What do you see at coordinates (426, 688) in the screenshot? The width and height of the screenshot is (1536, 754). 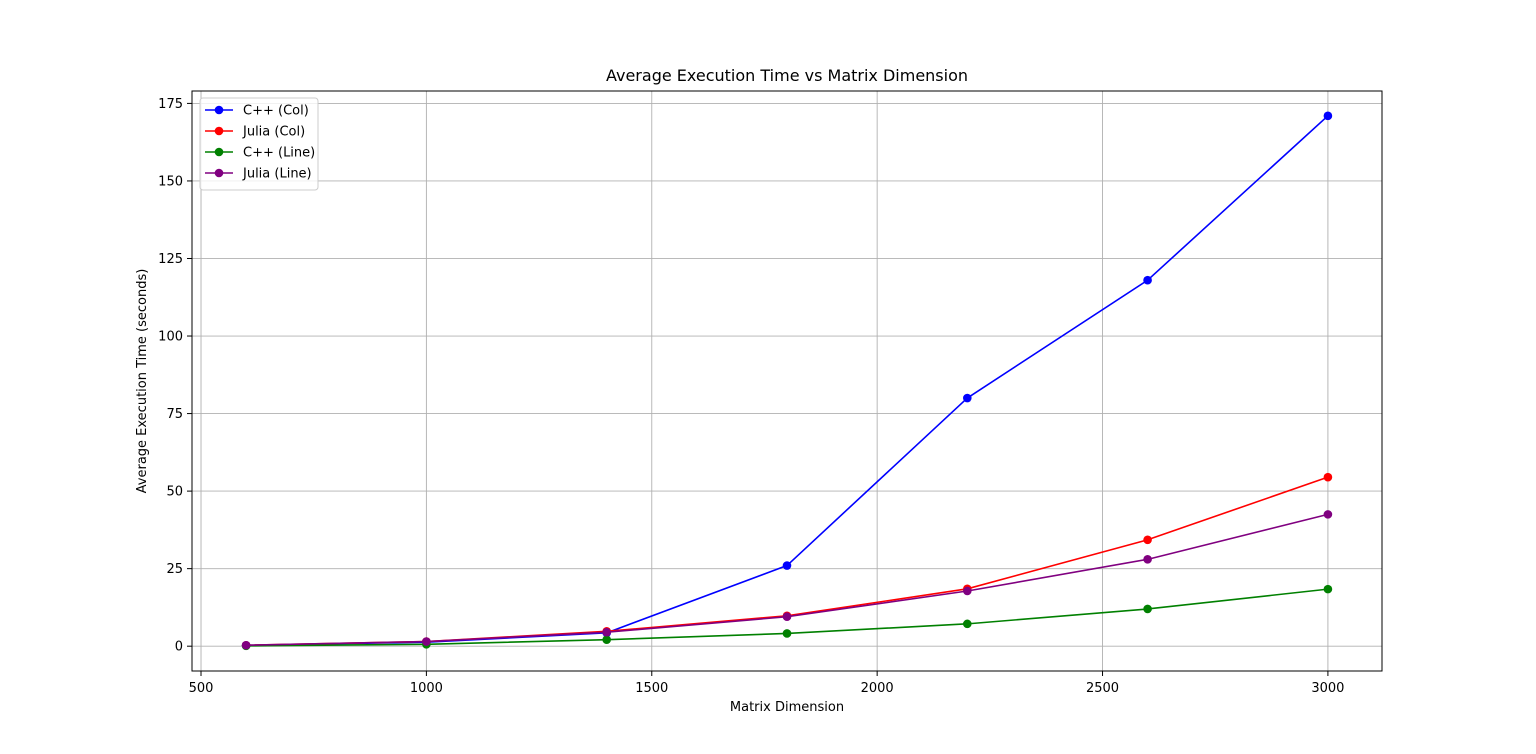 I see `x-tick-label: 1000` at bounding box center [426, 688].